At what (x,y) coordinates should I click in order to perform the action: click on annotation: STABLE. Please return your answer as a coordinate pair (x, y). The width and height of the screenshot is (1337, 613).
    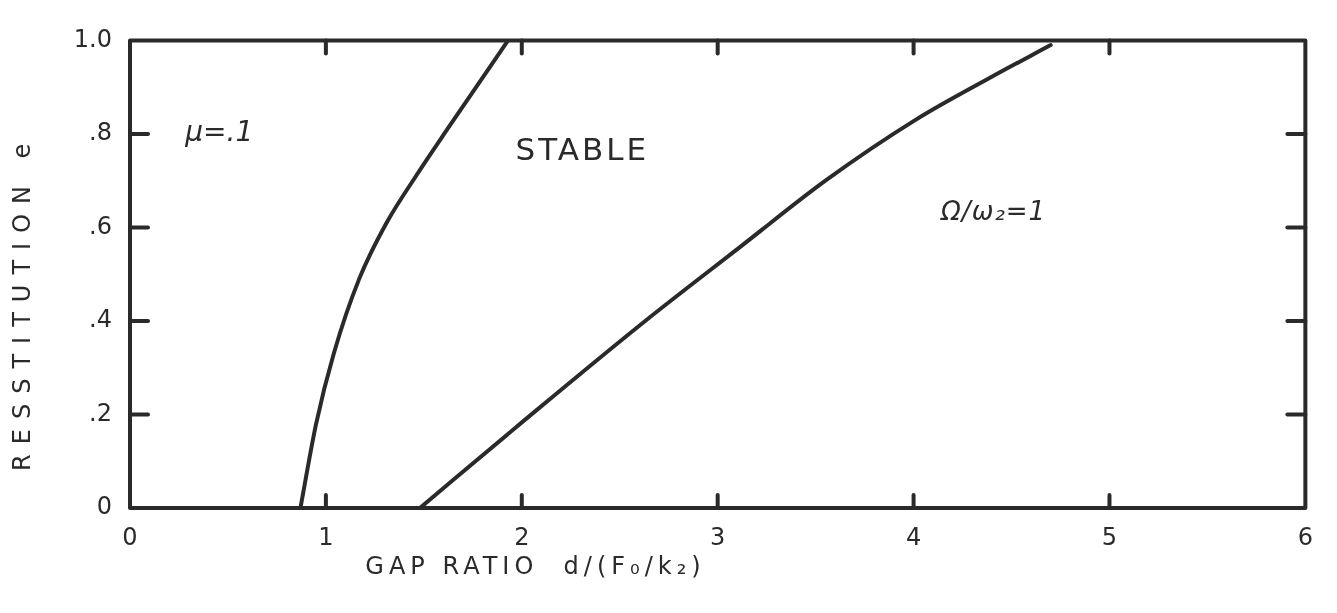
    Looking at the image, I should click on (582, 148).